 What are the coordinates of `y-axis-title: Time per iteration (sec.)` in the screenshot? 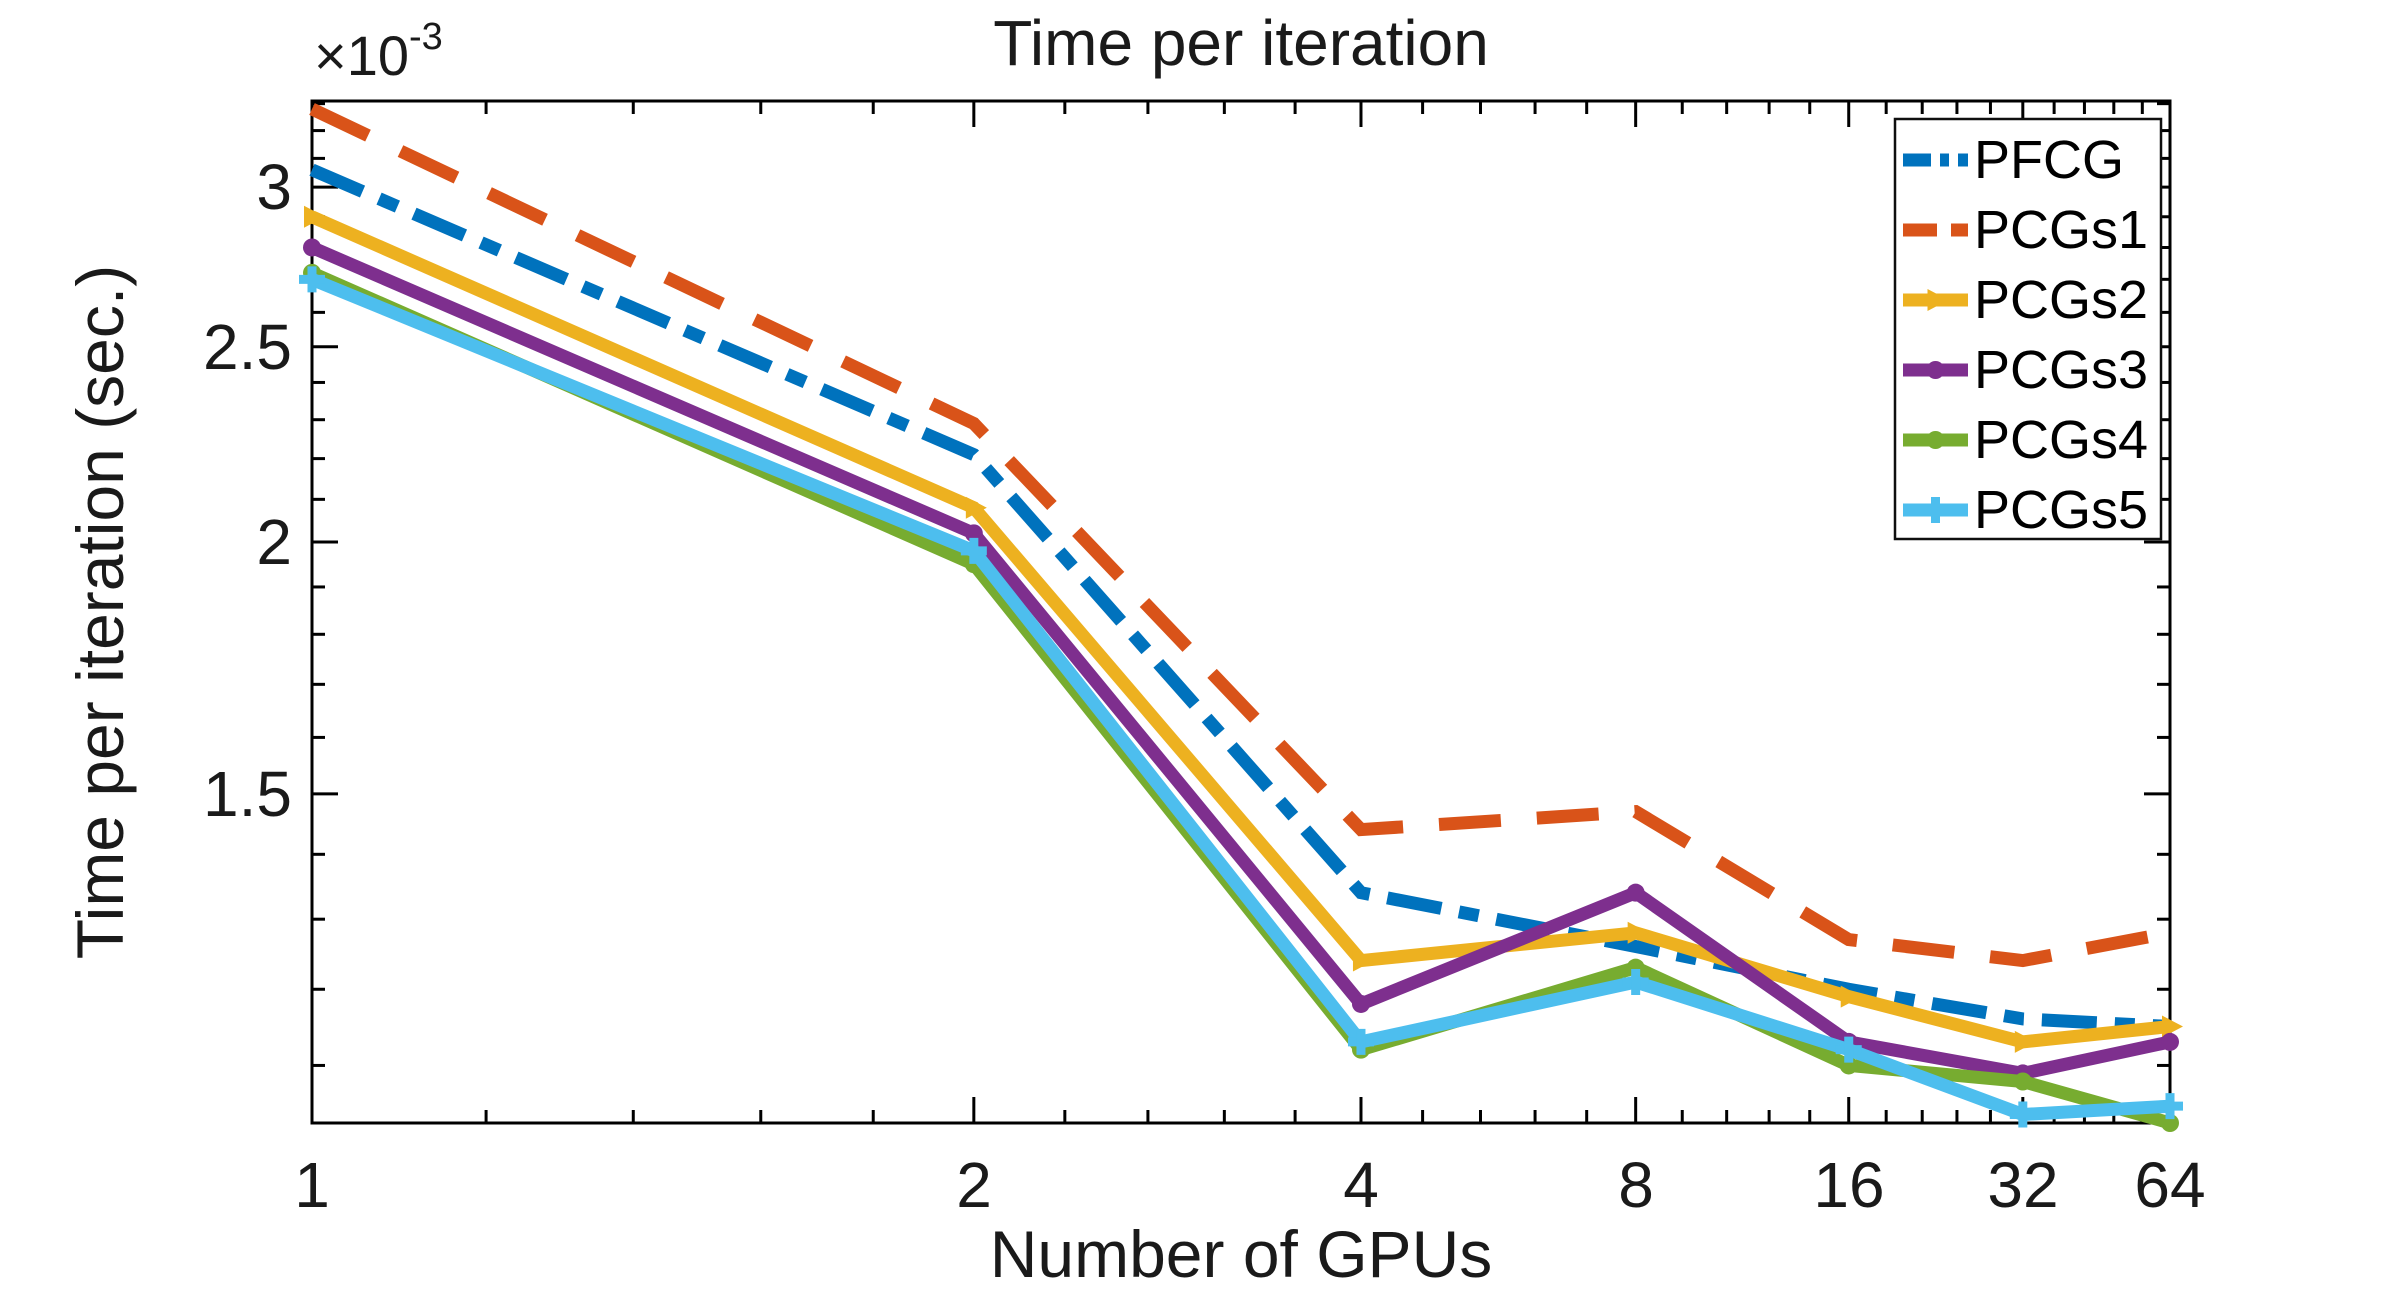 It's located at (100, 612).